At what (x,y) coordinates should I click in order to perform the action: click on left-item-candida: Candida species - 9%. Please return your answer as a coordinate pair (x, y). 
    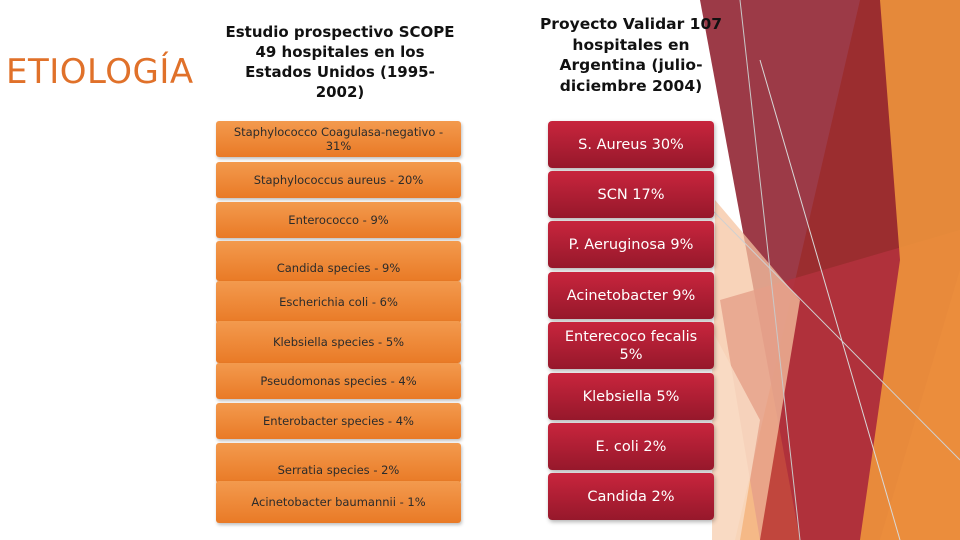
    Looking at the image, I should click on (338, 261).